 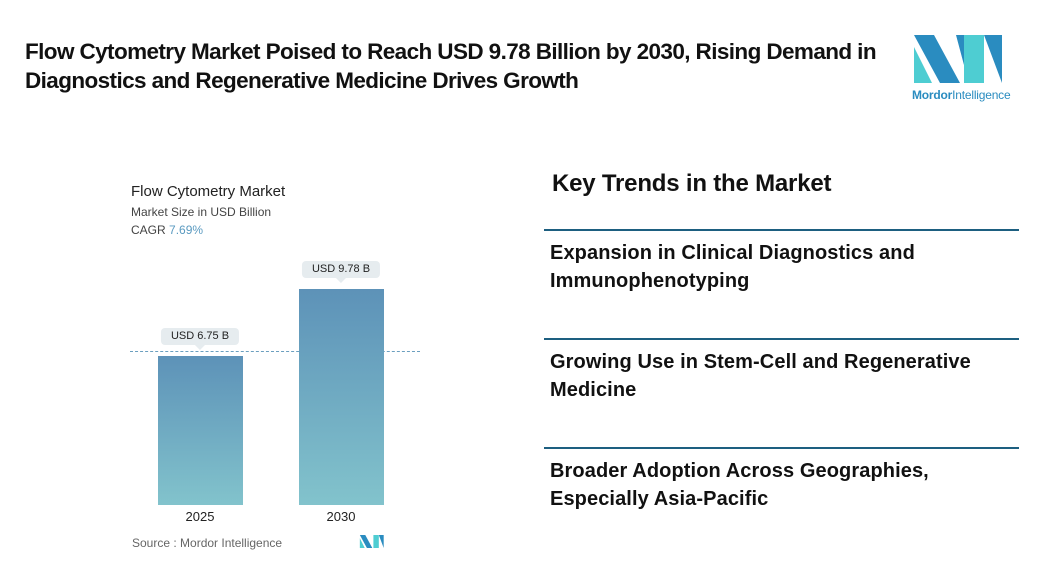 What do you see at coordinates (201, 212) in the screenshot?
I see `chart-subtitle: Market Size in USD Billion` at bounding box center [201, 212].